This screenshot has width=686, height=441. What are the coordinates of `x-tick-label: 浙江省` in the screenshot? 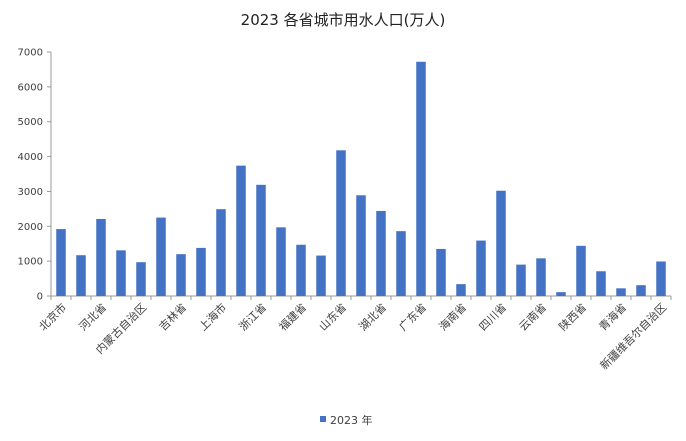 It's located at (253, 317).